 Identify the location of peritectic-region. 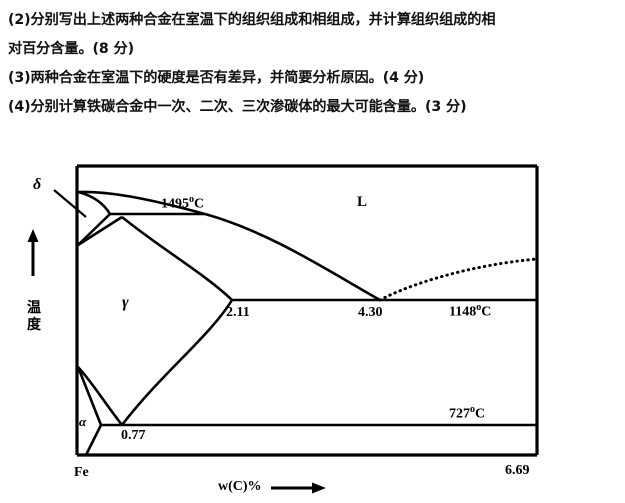
(141, 218).